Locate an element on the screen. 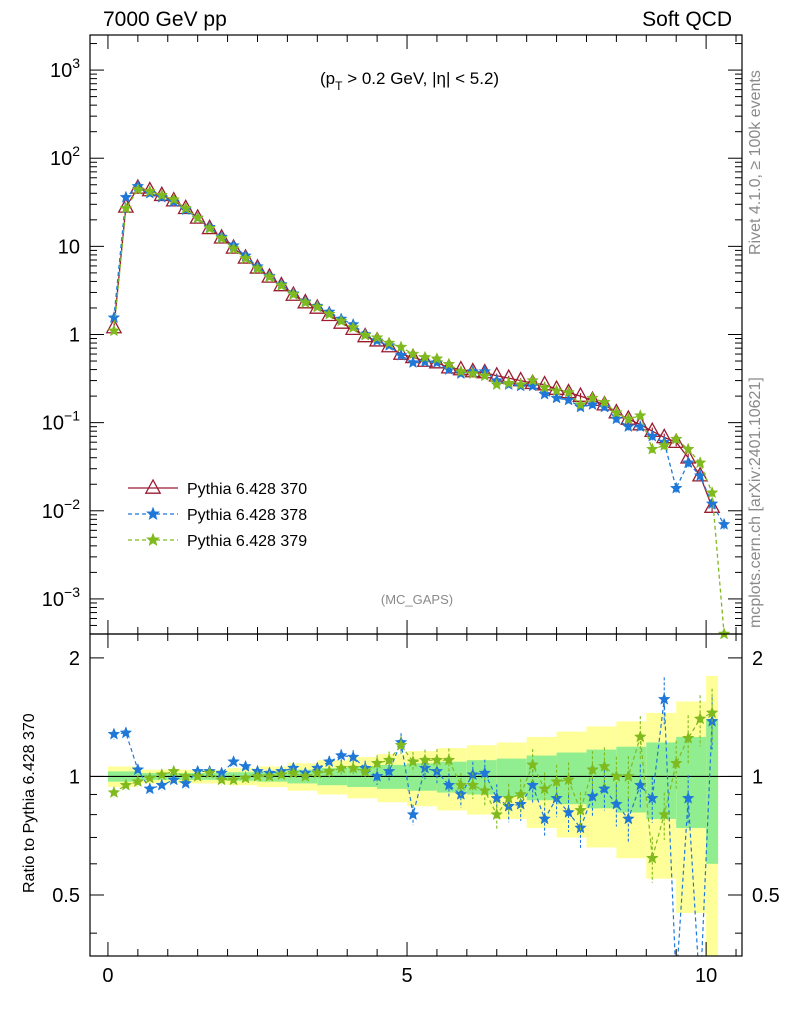  y-tick-label: 10⁻³ is located at coordinates (61, 597).